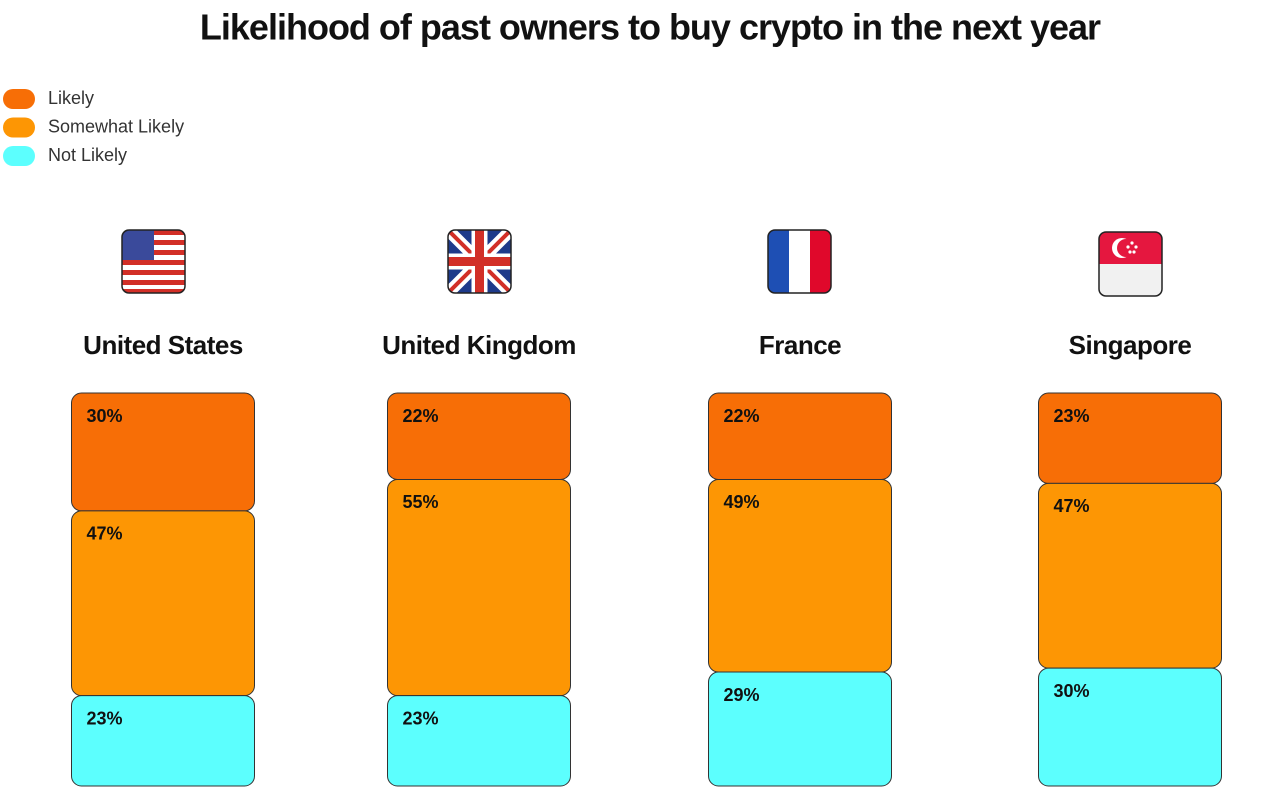 This screenshot has height=796, width=1270. What do you see at coordinates (742, 695) in the screenshot?
I see `value-label: 29%` at bounding box center [742, 695].